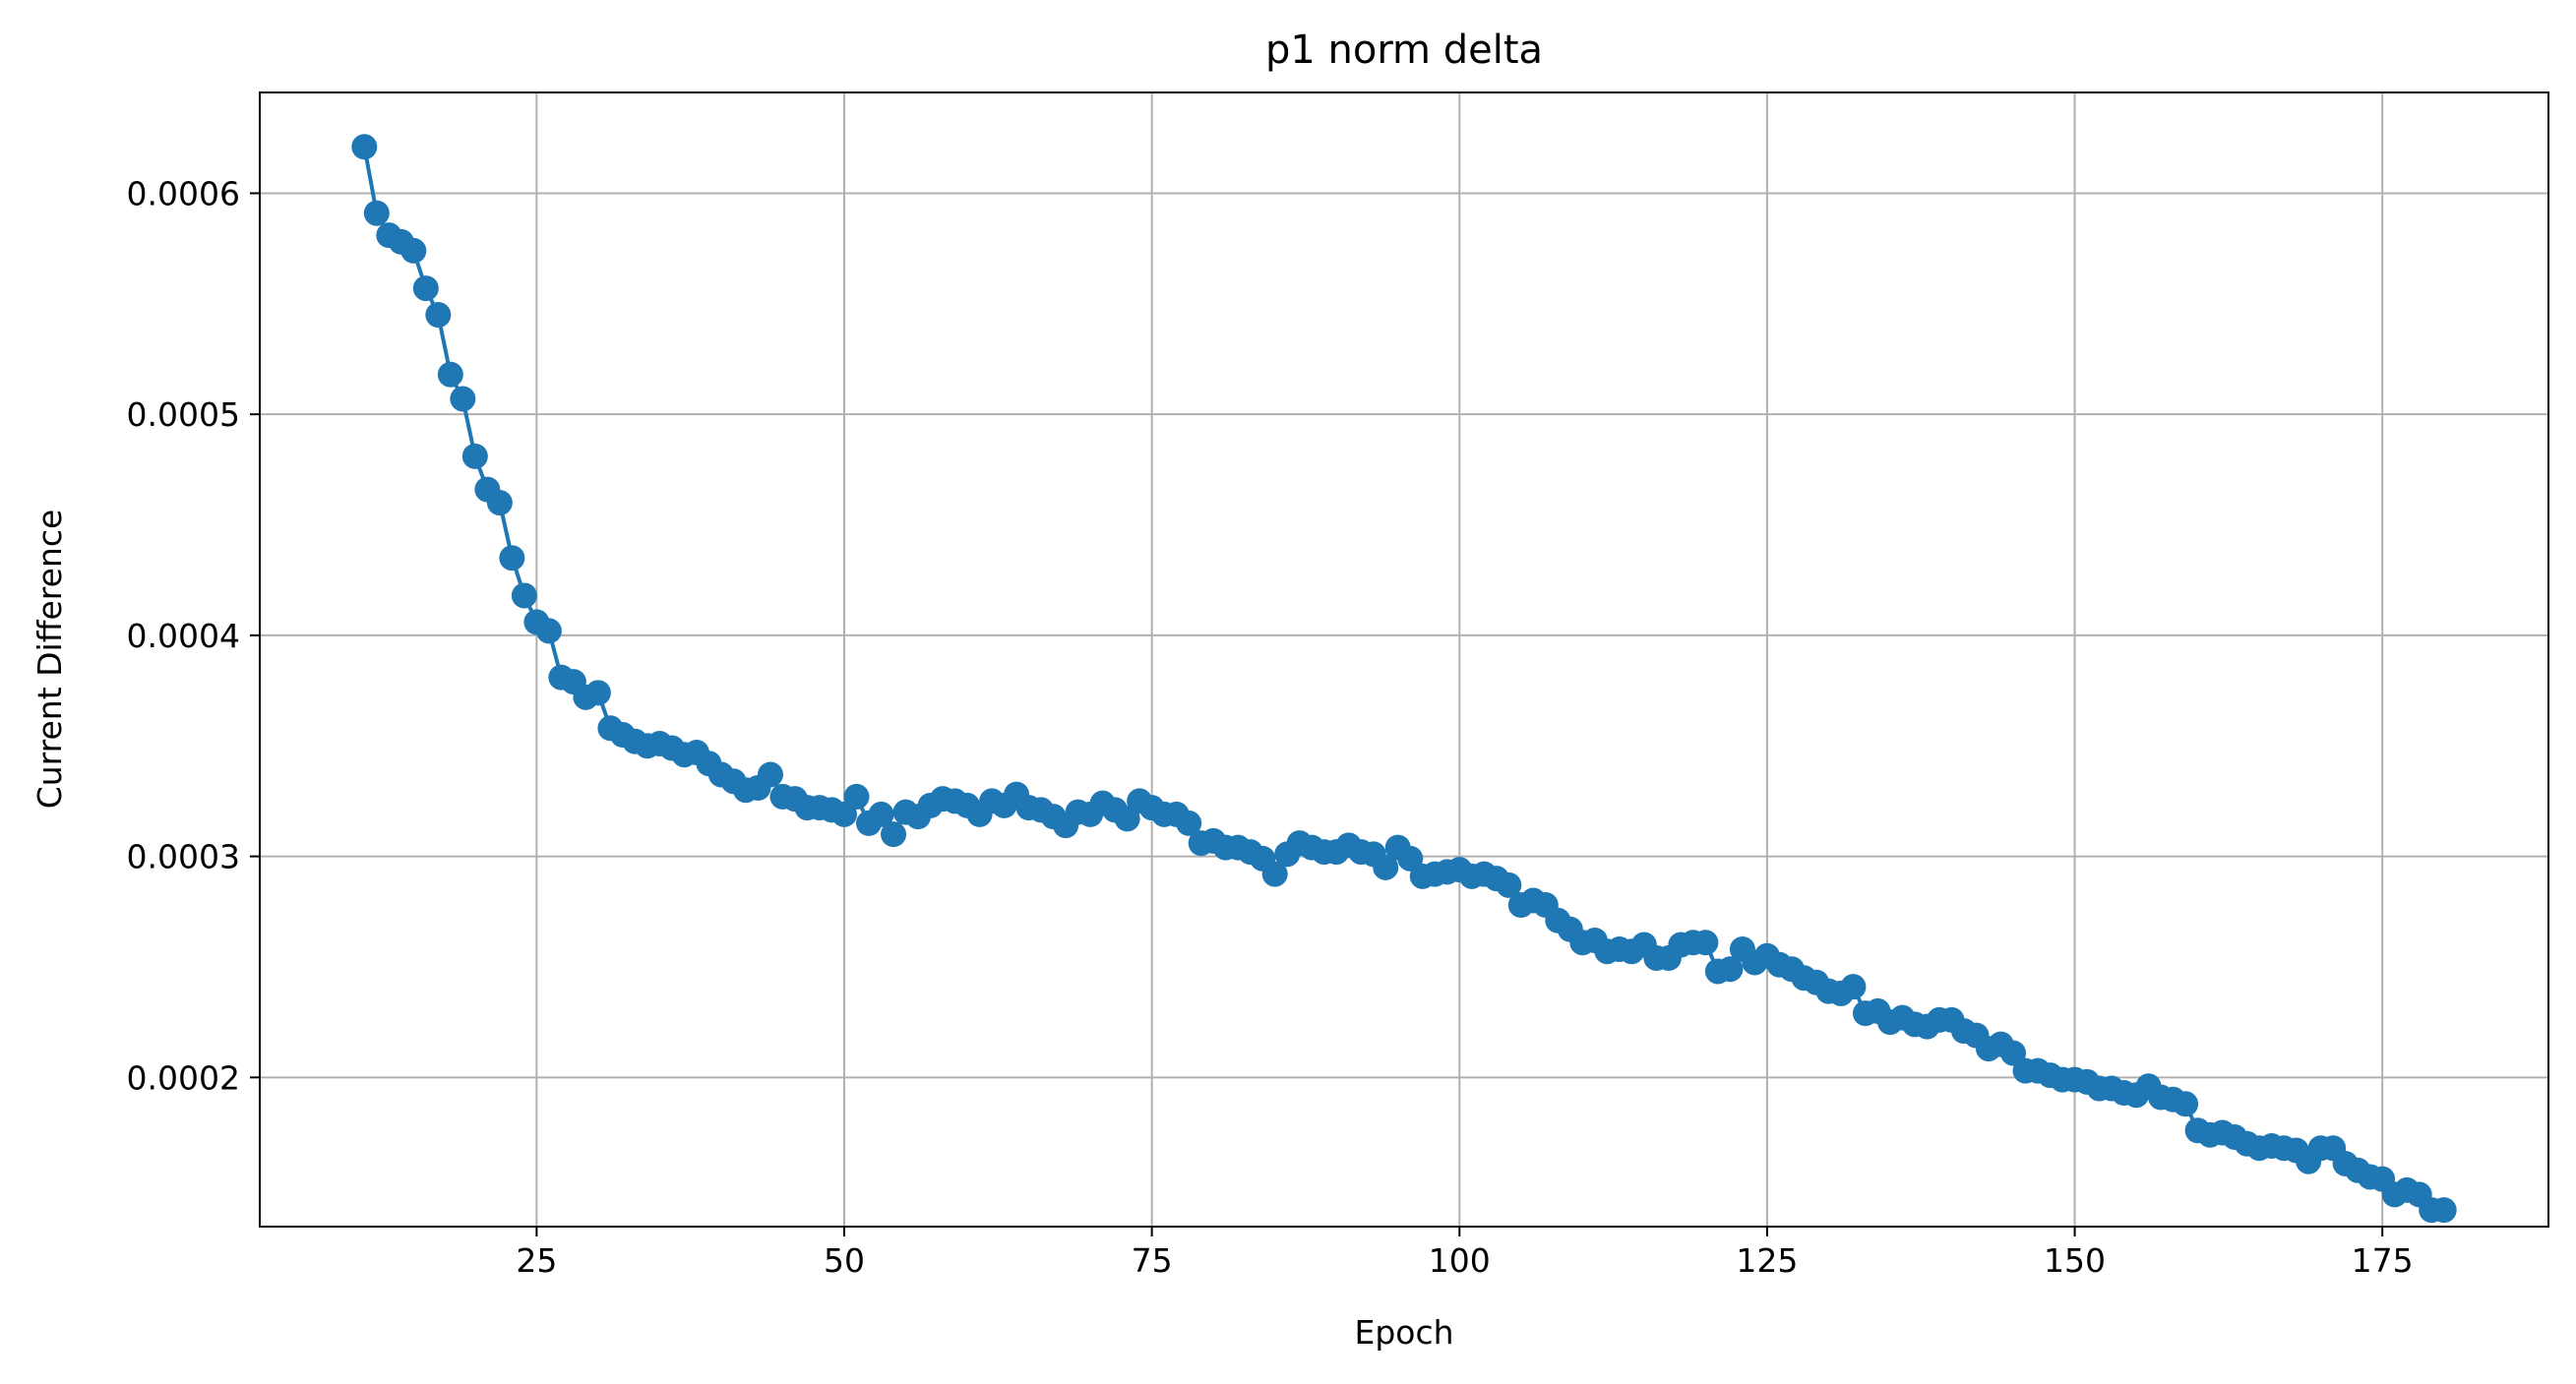 The width and height of the screenshot is (2576, 1384). I want to click on x-tick-label: 150, so click(2075, 1261).